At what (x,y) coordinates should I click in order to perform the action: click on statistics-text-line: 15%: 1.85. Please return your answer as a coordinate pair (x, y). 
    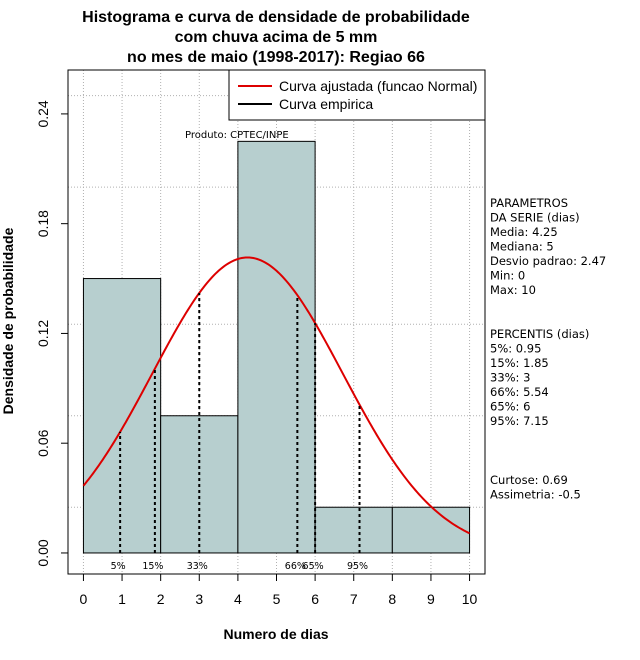
    Looking at the image, I should click on (519, 363).